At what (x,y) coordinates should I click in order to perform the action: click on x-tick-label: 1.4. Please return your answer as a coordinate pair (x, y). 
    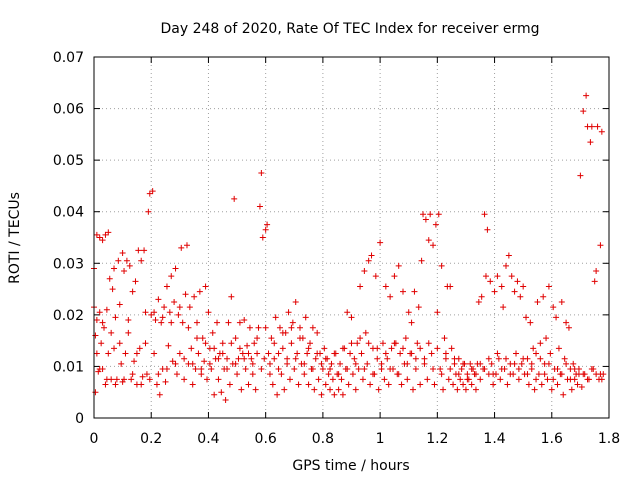
    Looking at the image, I should click on (494, 439).